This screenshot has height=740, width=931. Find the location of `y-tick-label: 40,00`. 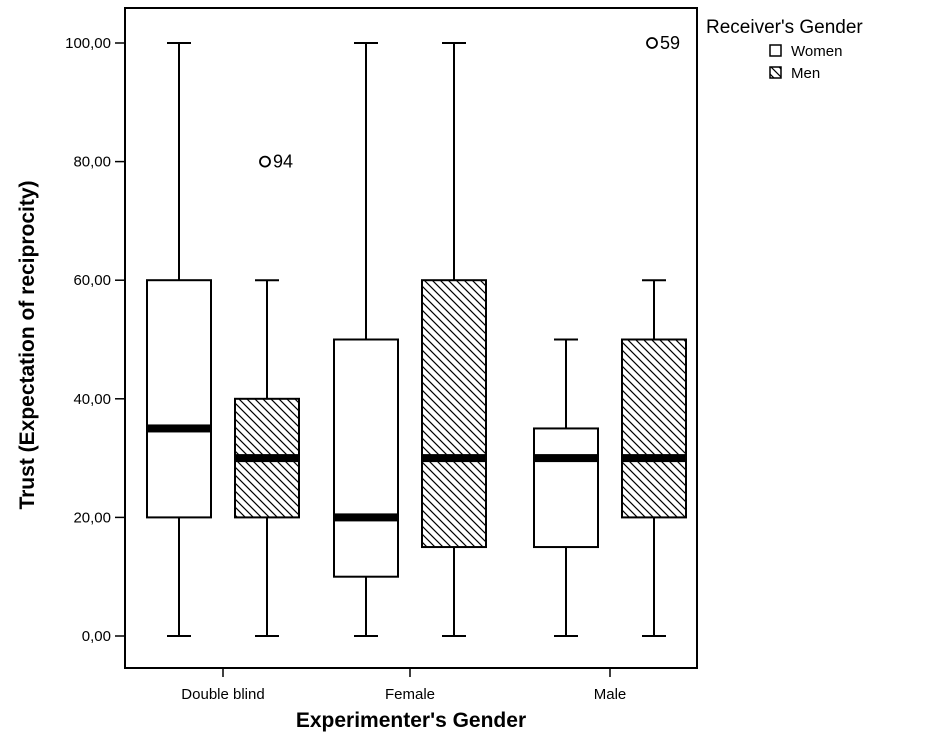

y-tick-label: 40,00 is located at coordinates (92, 399).